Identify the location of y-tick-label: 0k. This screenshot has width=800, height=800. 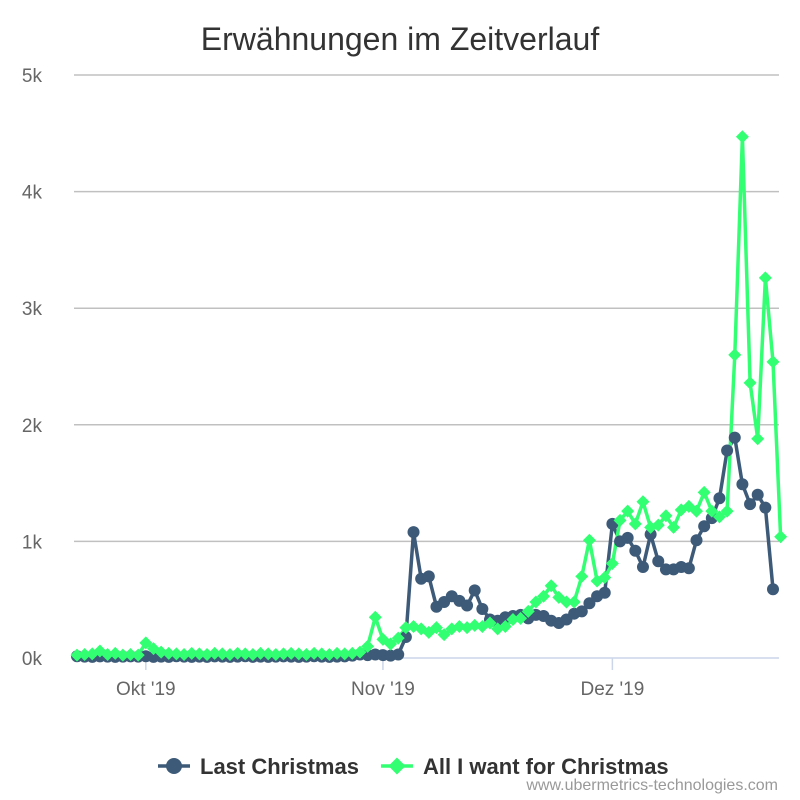
(32, 659).